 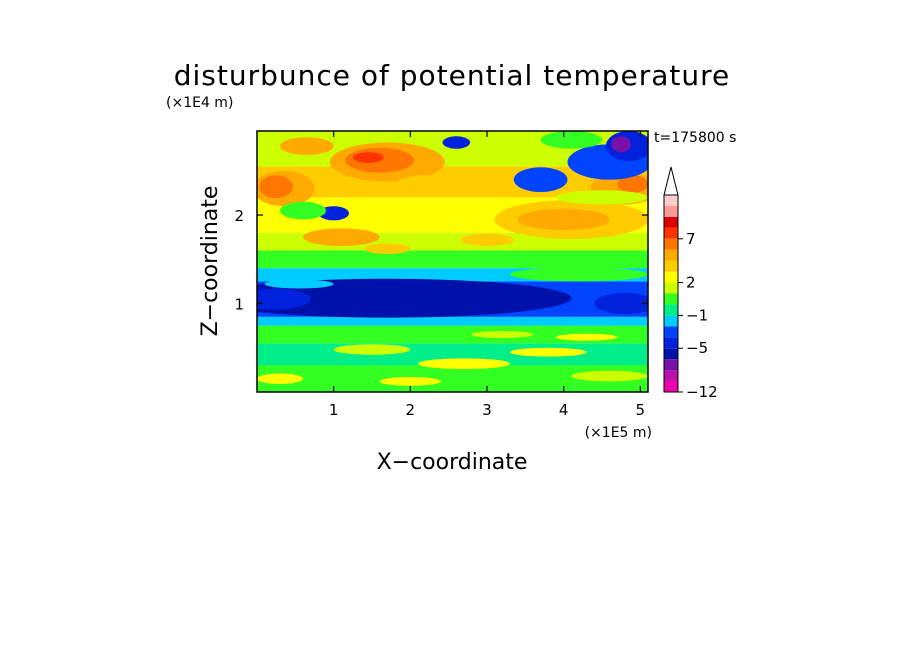 I want to click on y-tick-label: 2, so click(x=239, y=216).